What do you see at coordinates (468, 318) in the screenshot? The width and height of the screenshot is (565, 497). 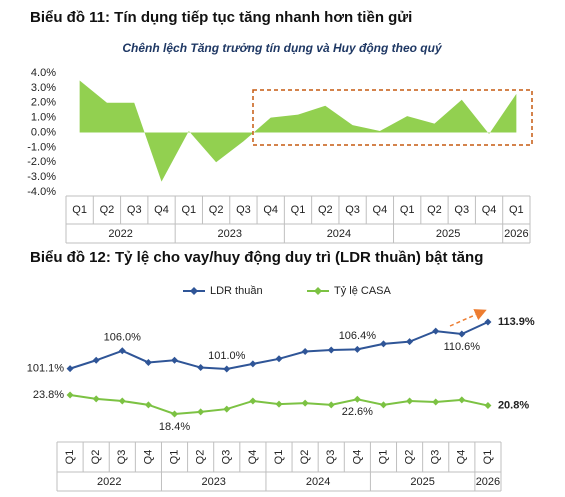 I see `trend-arrow` at bounding box center [468, 318].